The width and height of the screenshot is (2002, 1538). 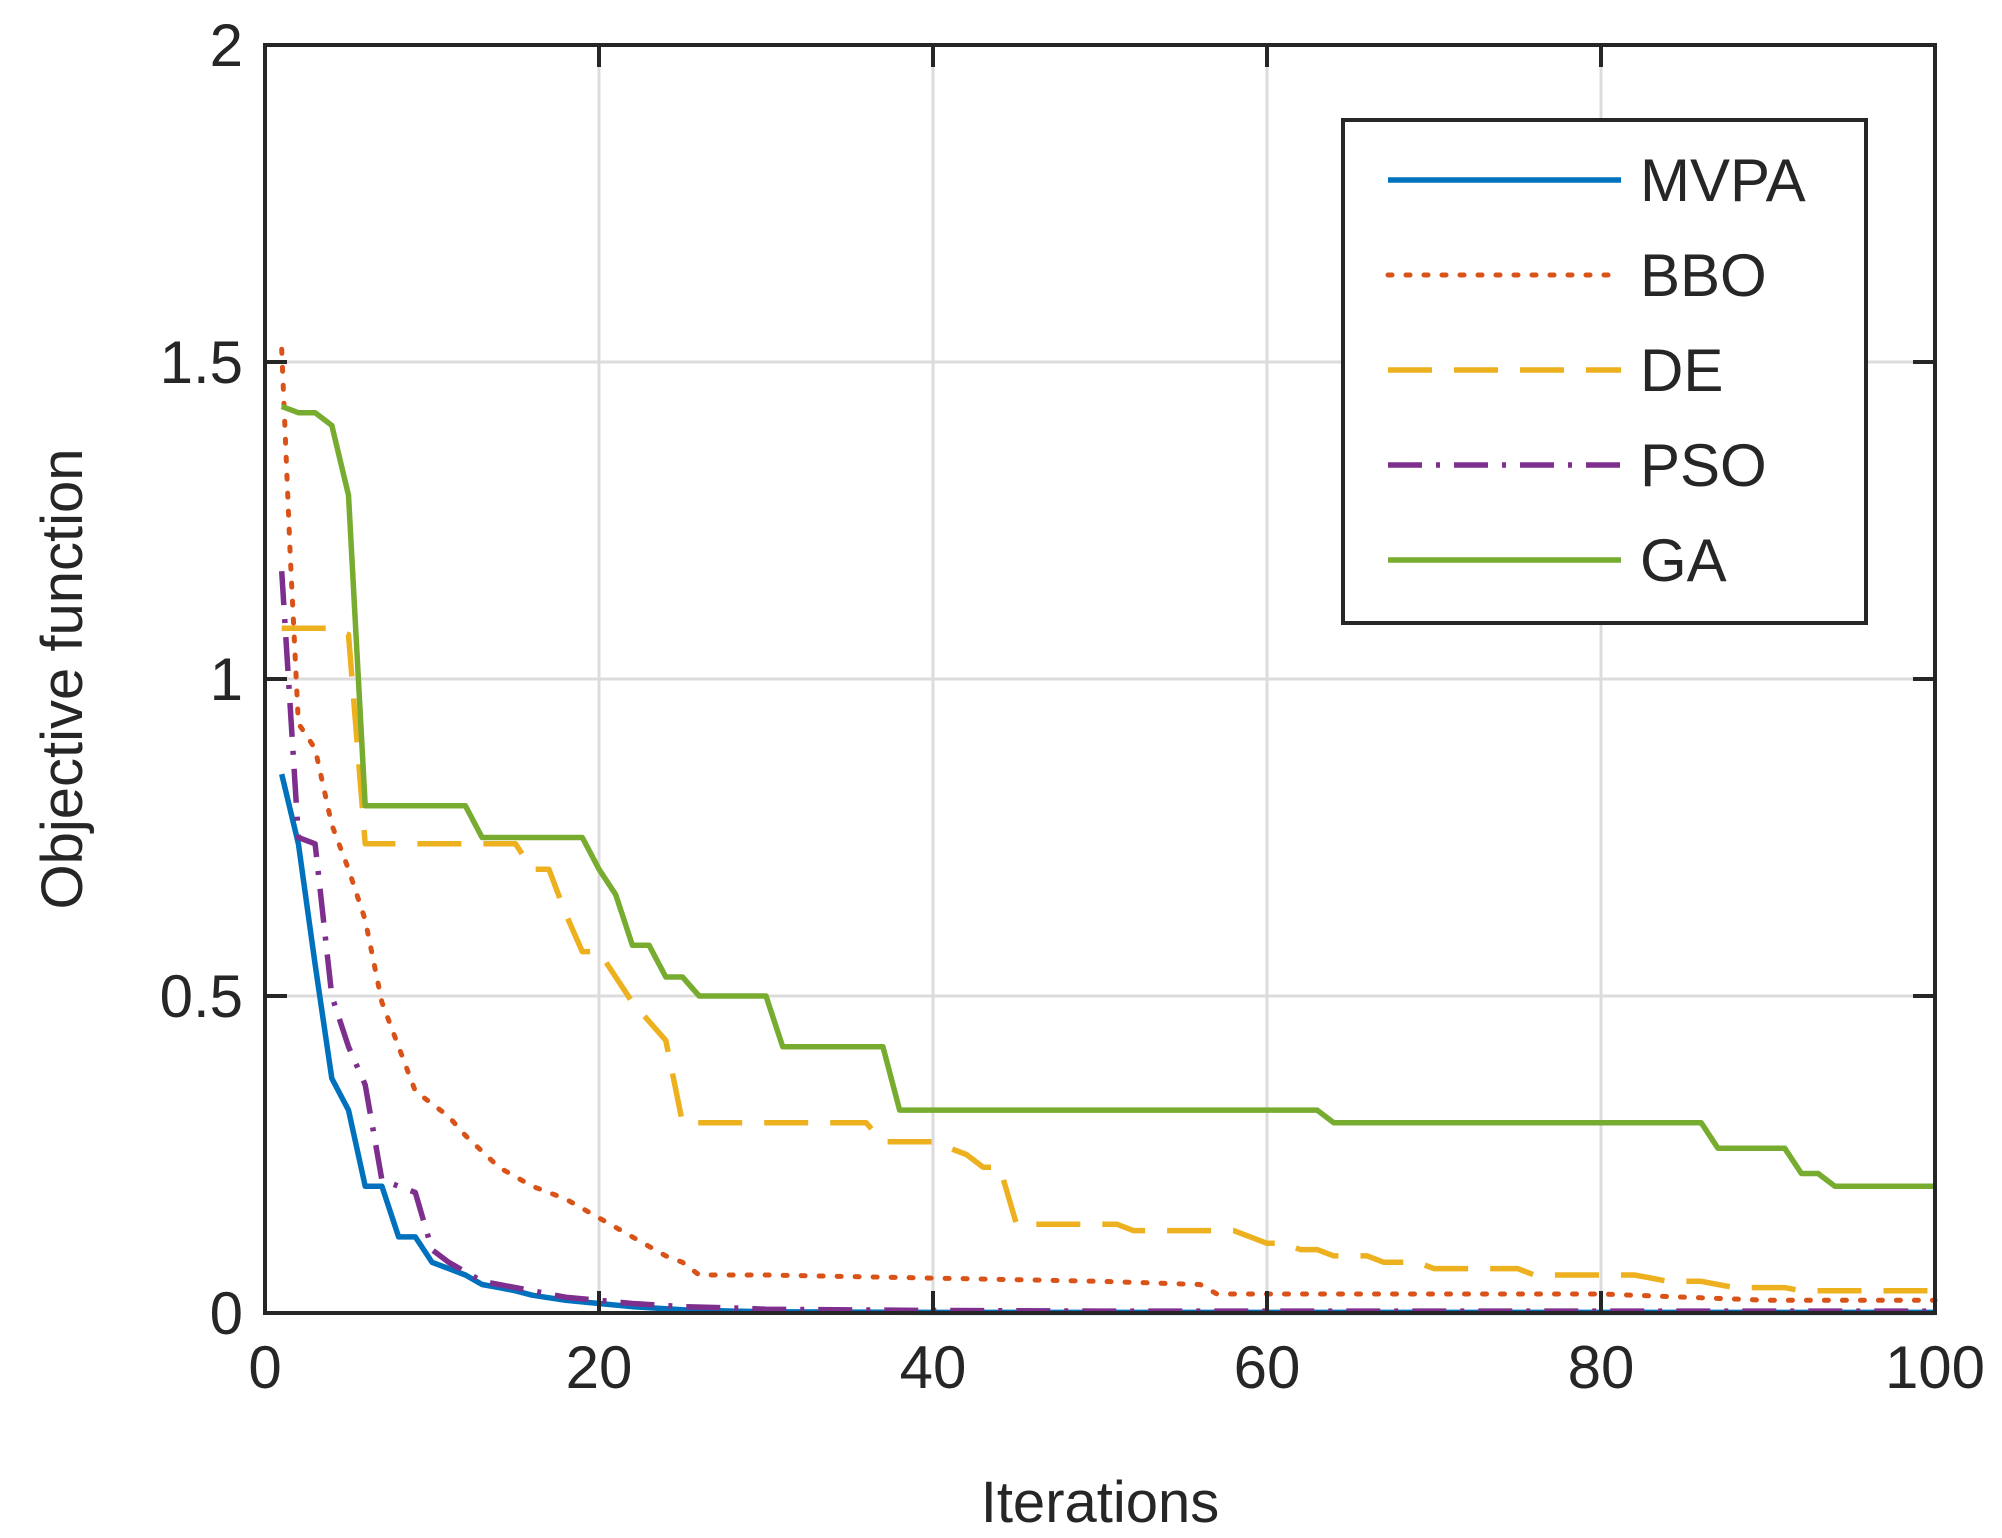 What do you see at coordinates (1683, 560) in the screenshot?
I see `legend-label-ga: GA` at bounding box center [1683, 560].